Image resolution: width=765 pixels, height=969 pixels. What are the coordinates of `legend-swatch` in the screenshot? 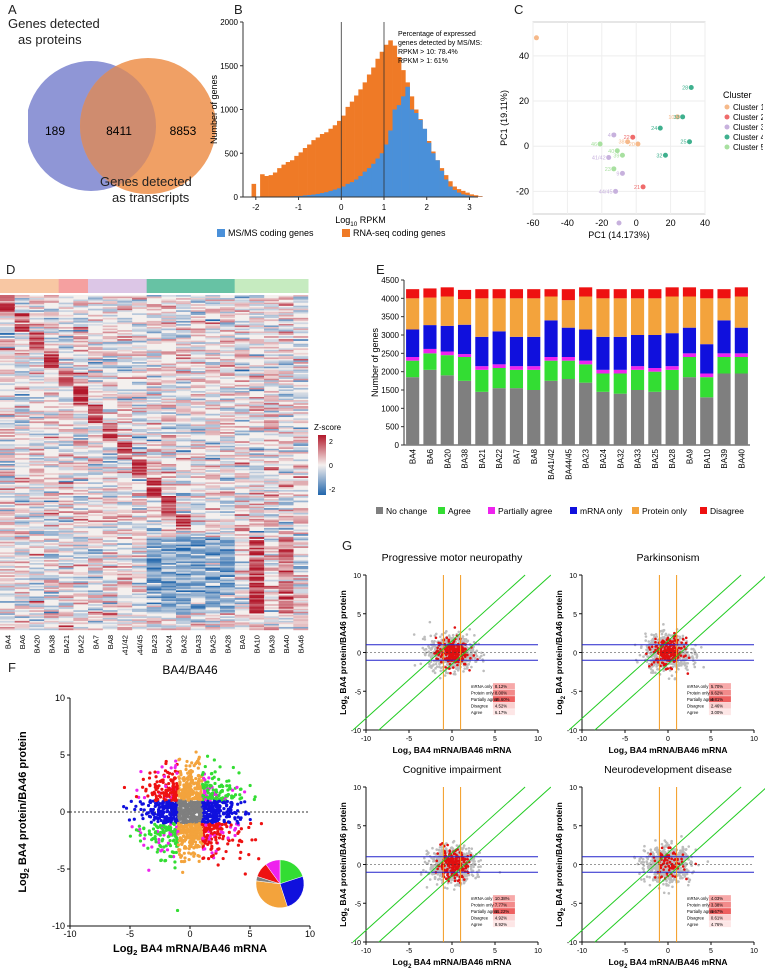 It's located at (221, 233).